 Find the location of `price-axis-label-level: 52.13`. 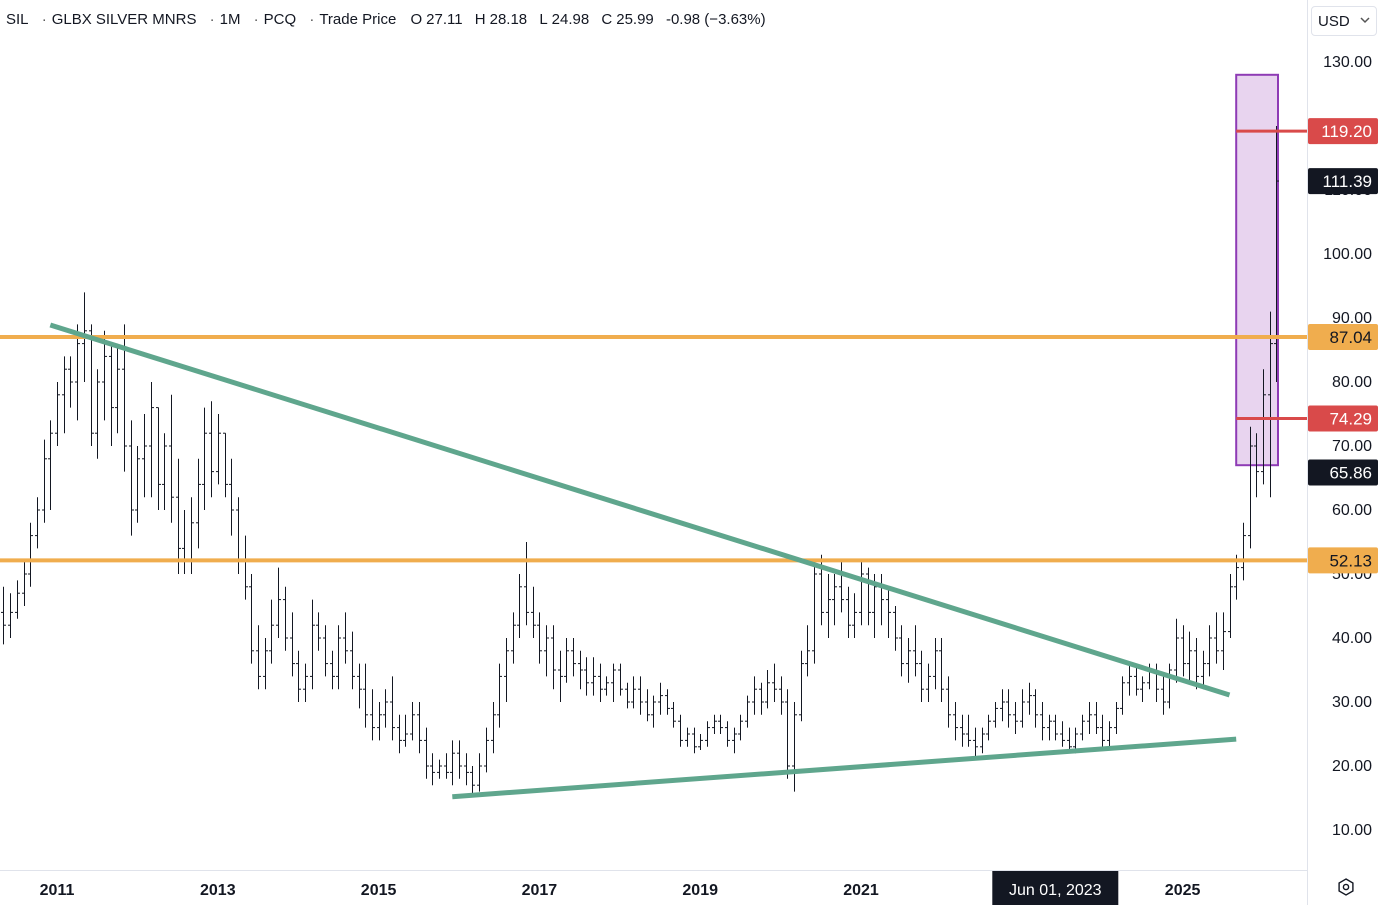

price-axis-label-level: 52.13 is located at coordinates (1343, 560).